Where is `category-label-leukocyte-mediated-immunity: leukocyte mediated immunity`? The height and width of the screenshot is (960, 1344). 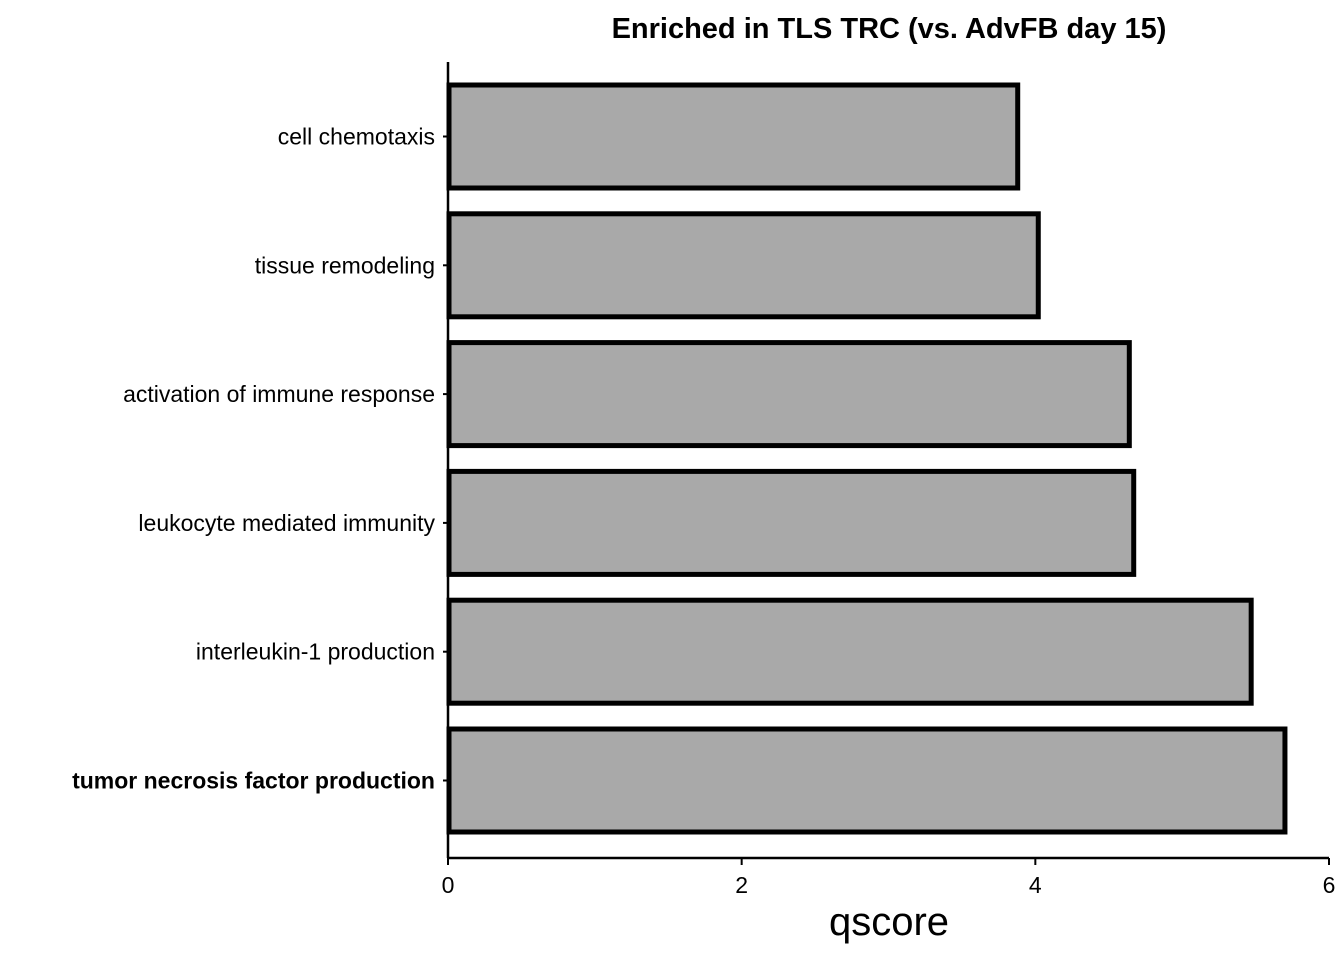
category-label-leukocyte-mediated-immunity: leukocyte mediated immunity is located at coordinates (286, 523).